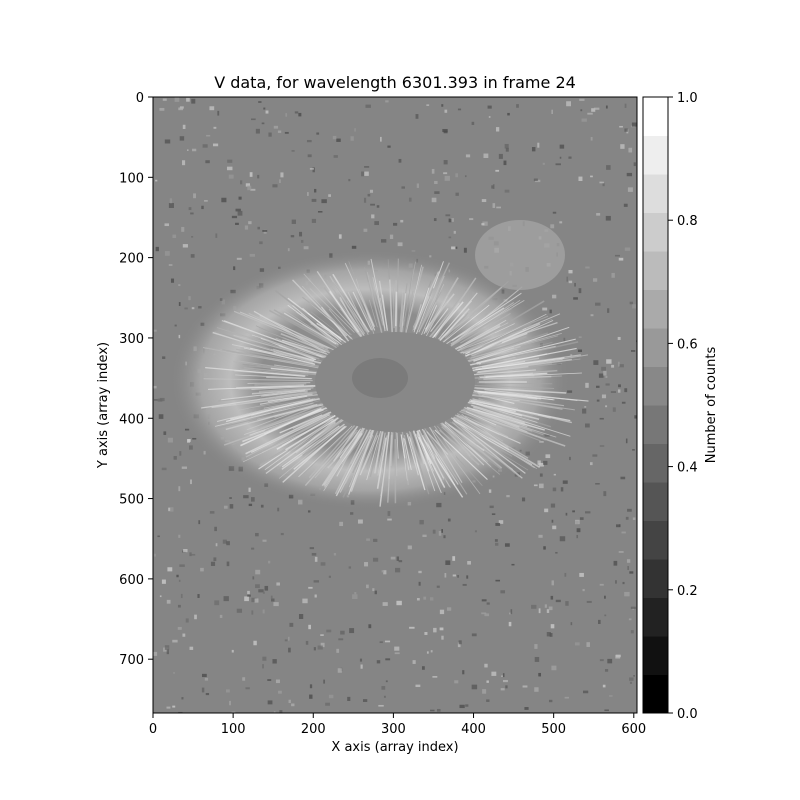 This screenshot has height=800, width=800. I want to click on pore-bright-region, so click(520, 255).